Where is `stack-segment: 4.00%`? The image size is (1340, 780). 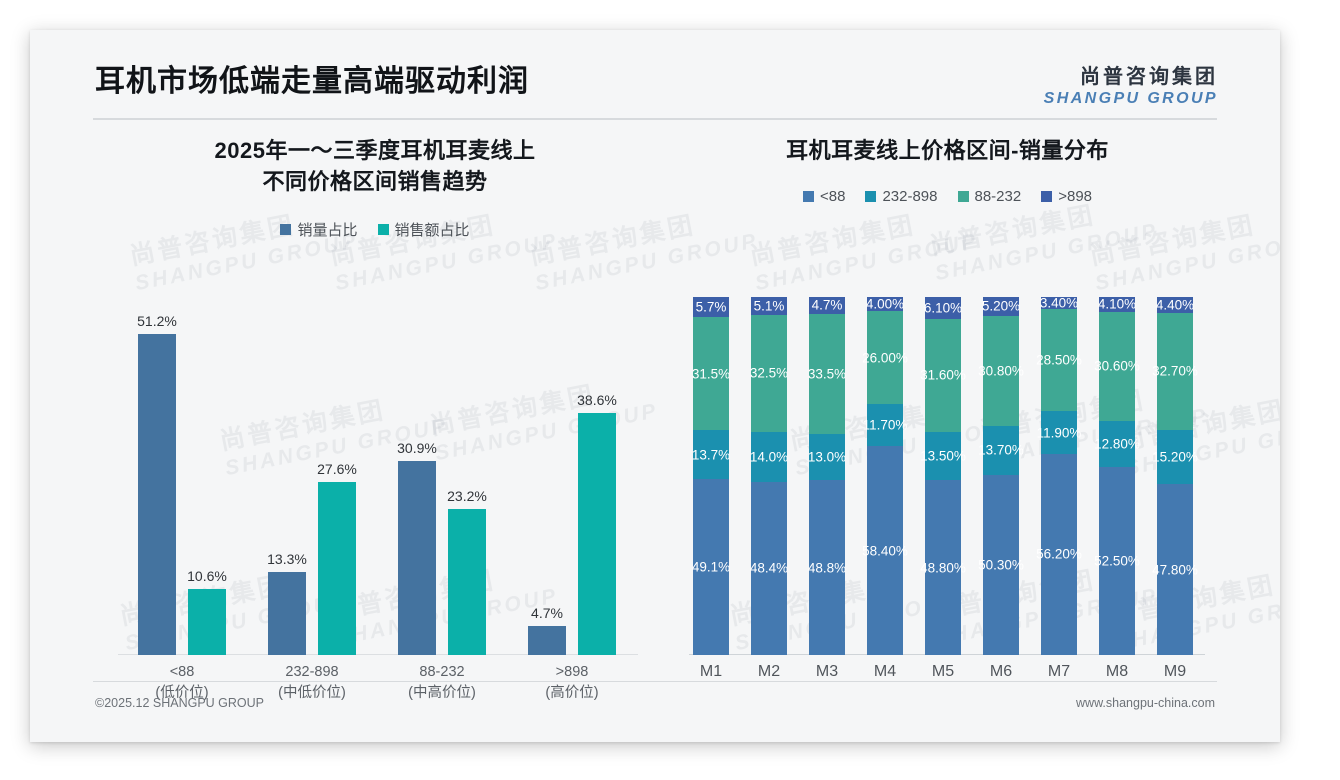
stack-segment: 4.00% is located at coordinates (885, 304).